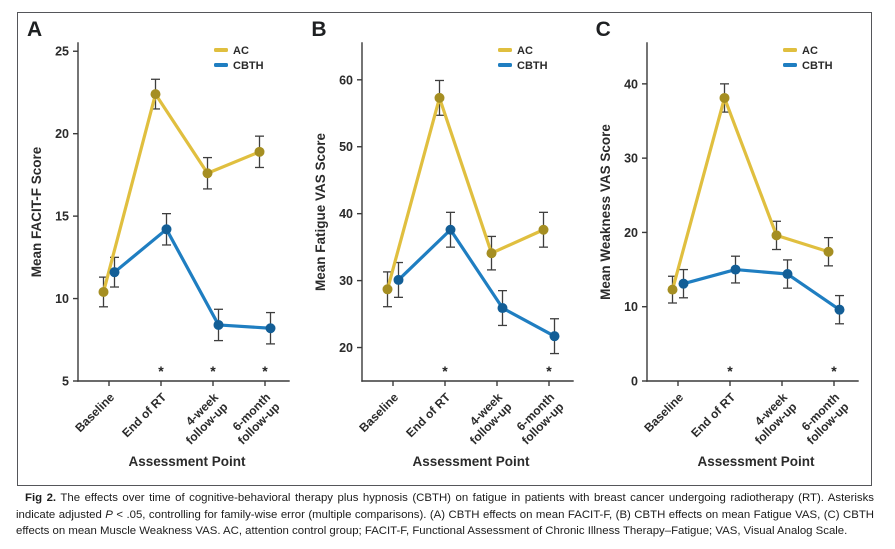 This screenshot has width=895, height=549. What do you see at coordinates (346, 147) in the screenshot?
I see `svg-text: 50` at bounding box center [346, 147].